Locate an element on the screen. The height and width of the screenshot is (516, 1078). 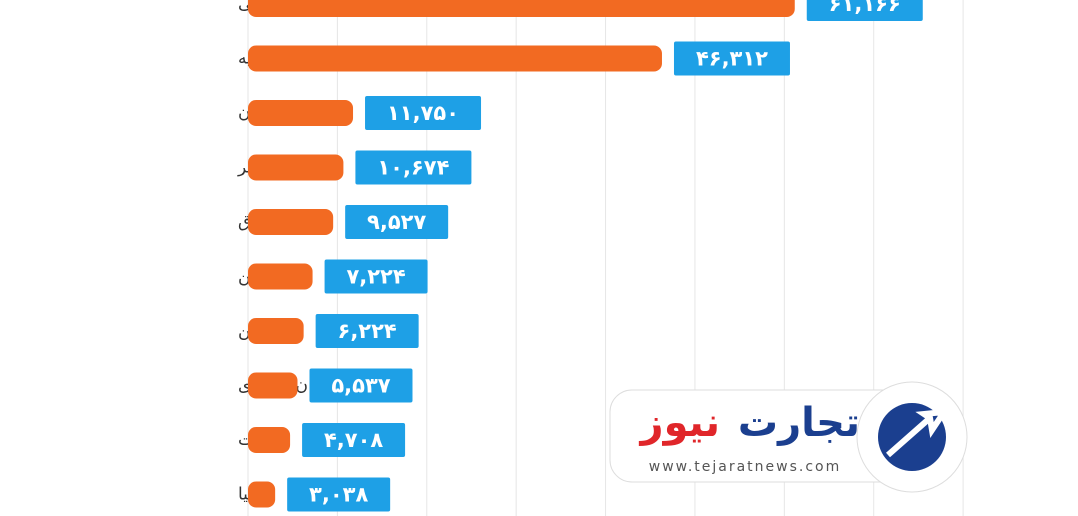
value-label: ۳,۰۳۸ is located at coordinates (338, 495).